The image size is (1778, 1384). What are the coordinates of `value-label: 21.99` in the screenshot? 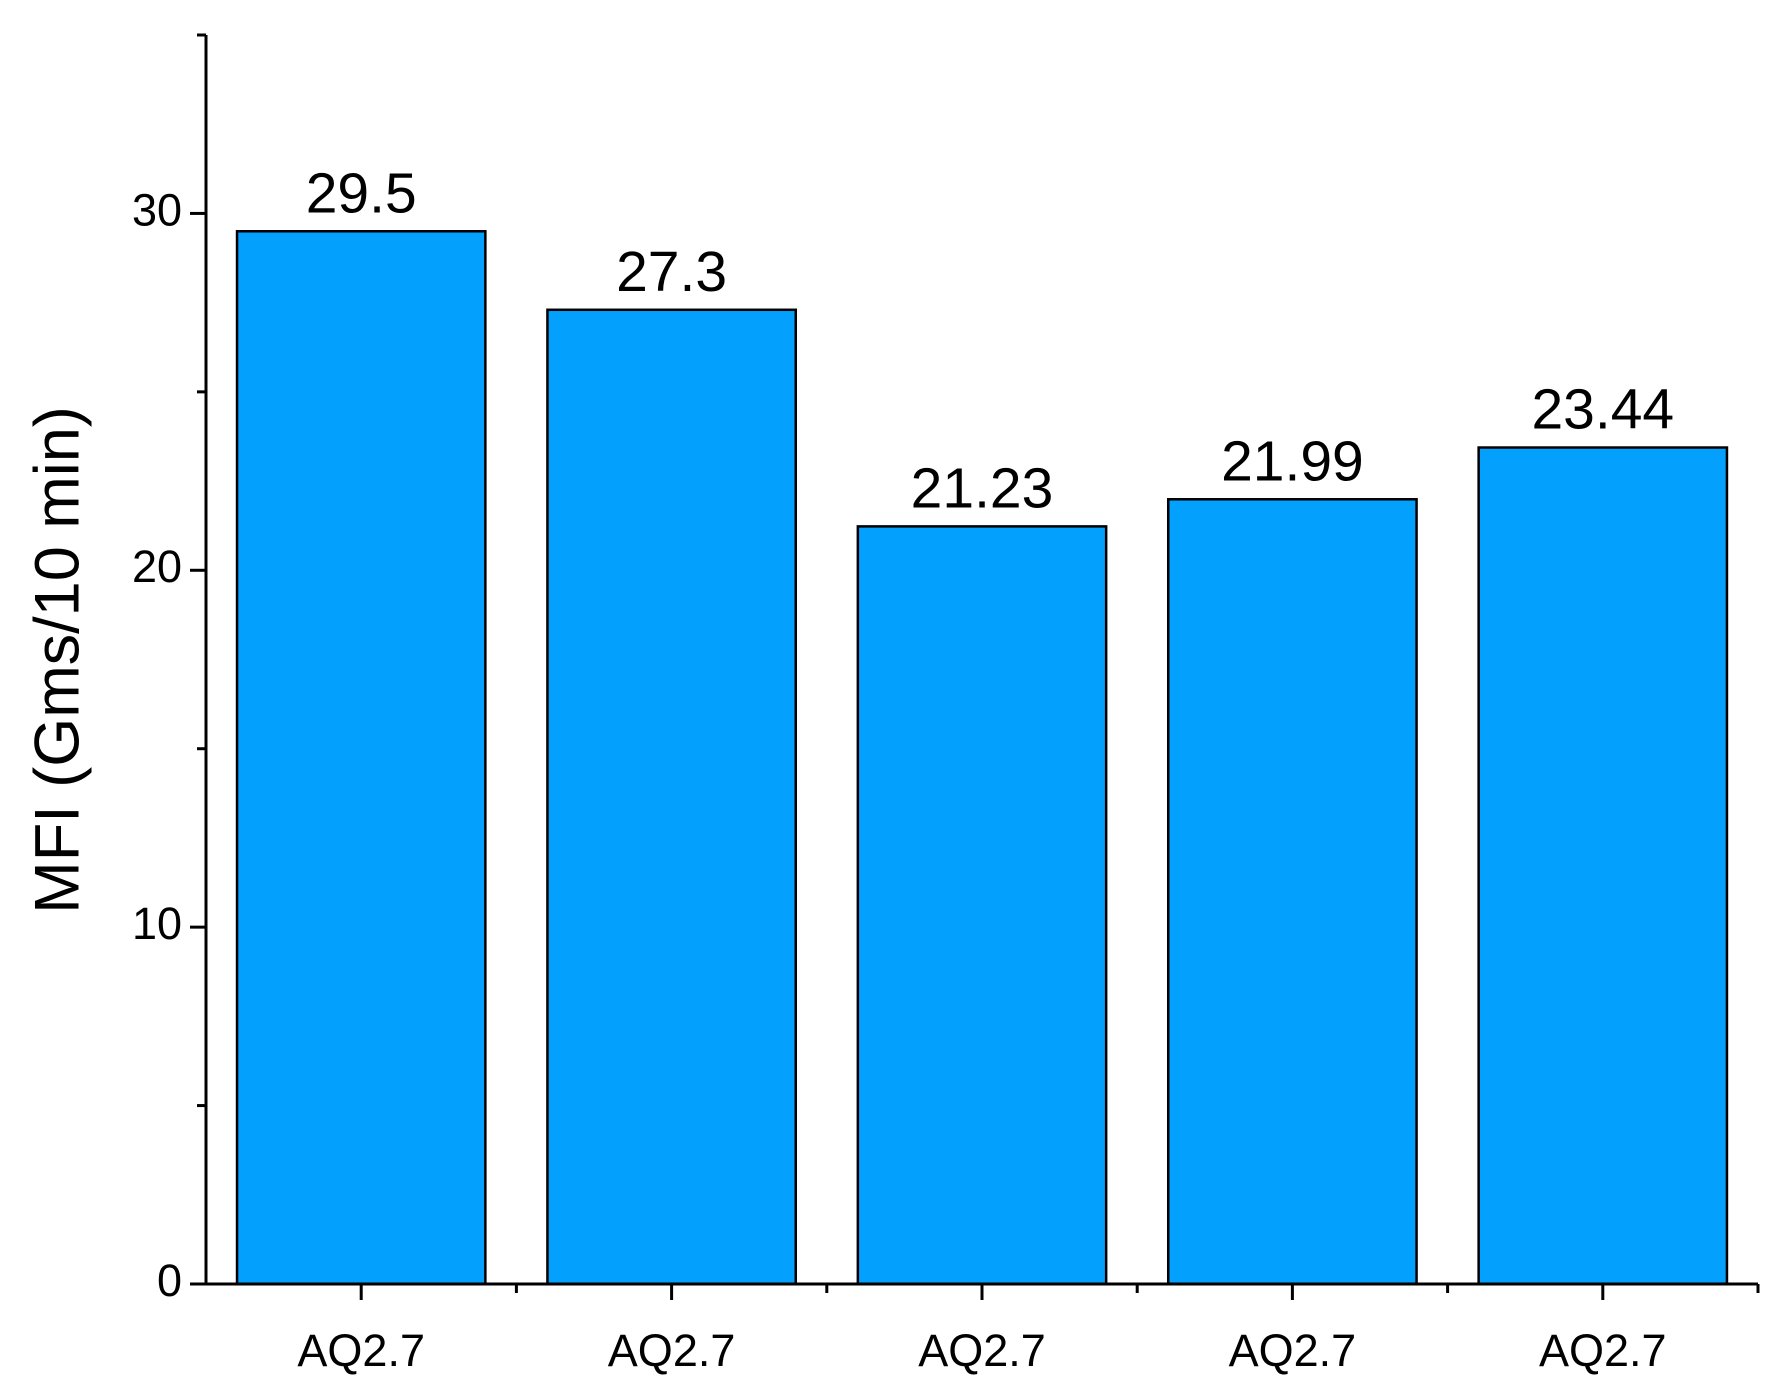 It's located at (1292, 461).